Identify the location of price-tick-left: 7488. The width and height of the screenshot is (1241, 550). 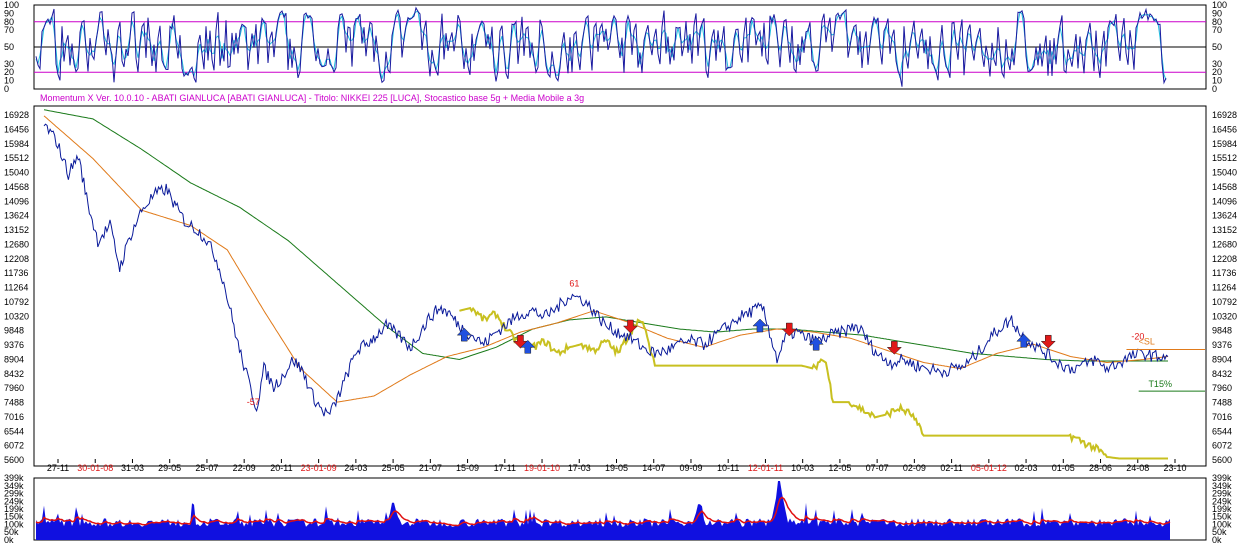
(14, 403).